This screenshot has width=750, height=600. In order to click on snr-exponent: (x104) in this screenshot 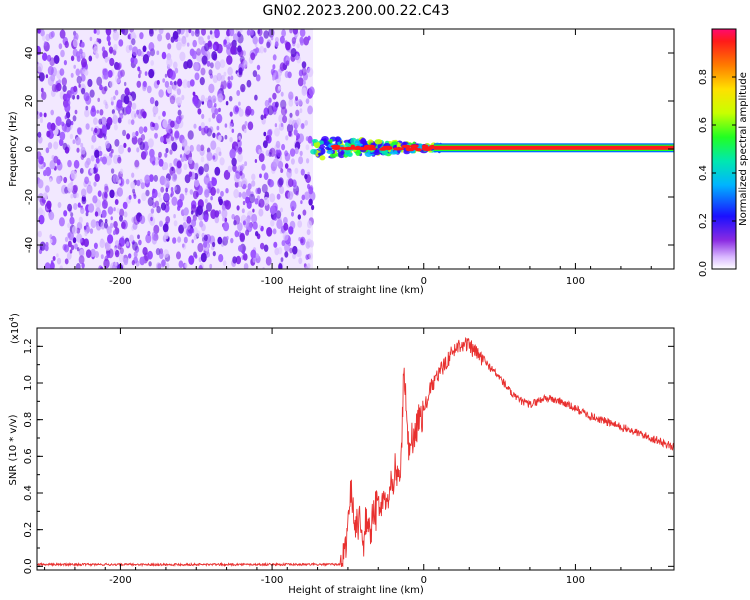, I will do `click(14, 328)`.